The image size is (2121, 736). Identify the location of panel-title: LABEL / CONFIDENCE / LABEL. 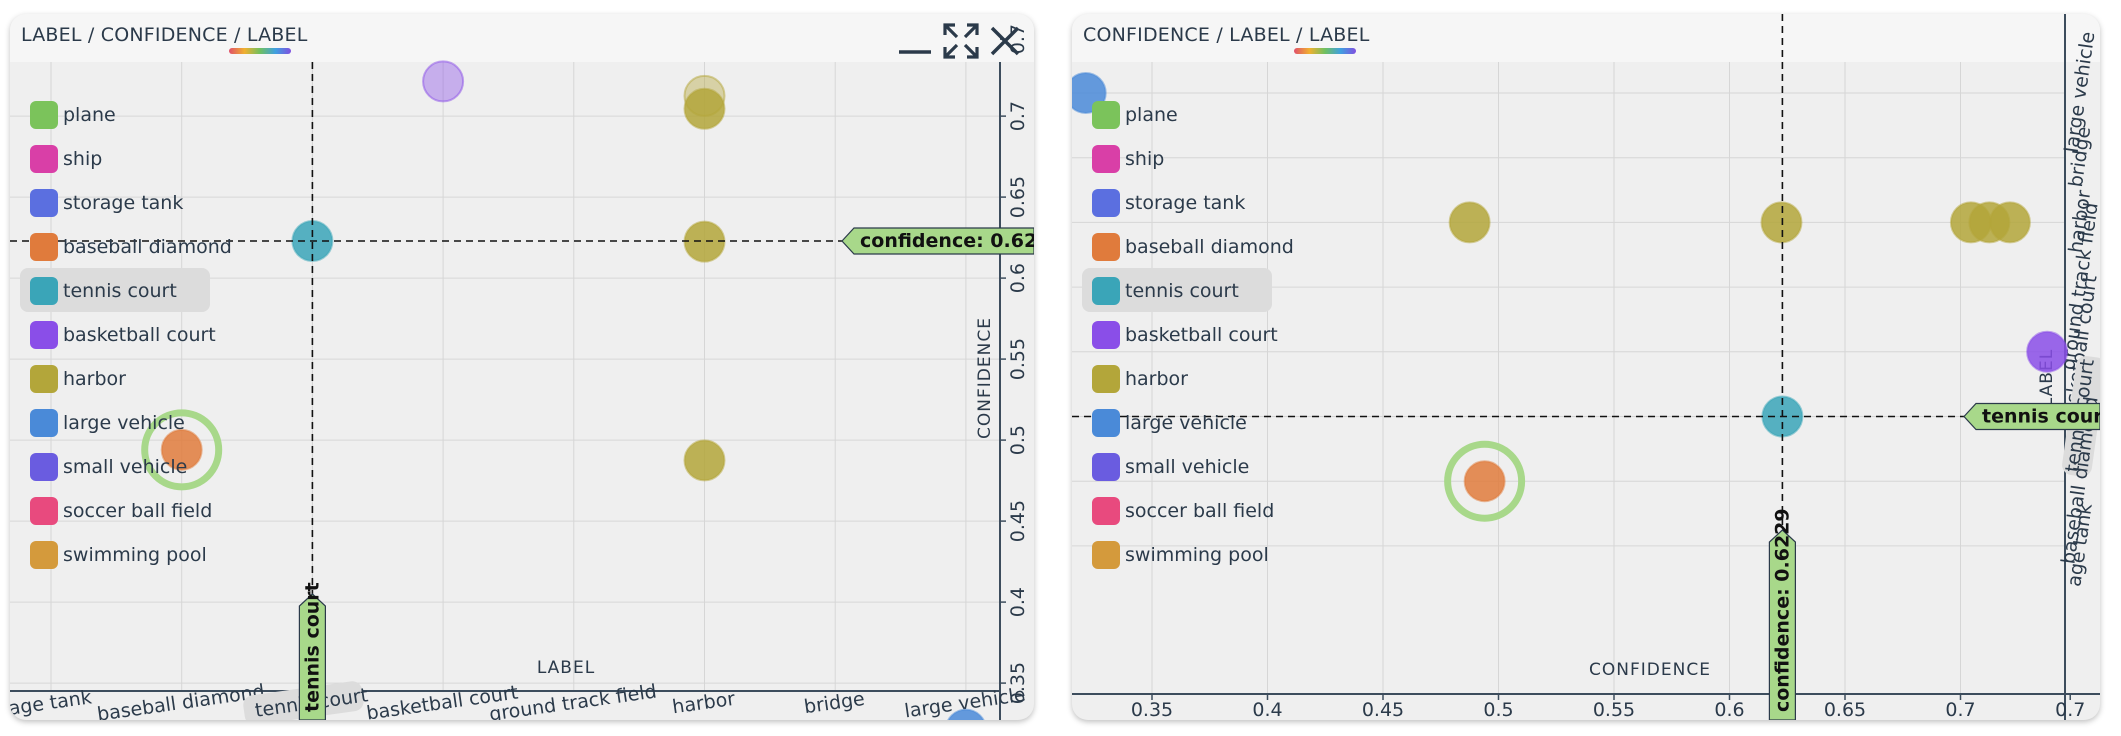
(164, 35).